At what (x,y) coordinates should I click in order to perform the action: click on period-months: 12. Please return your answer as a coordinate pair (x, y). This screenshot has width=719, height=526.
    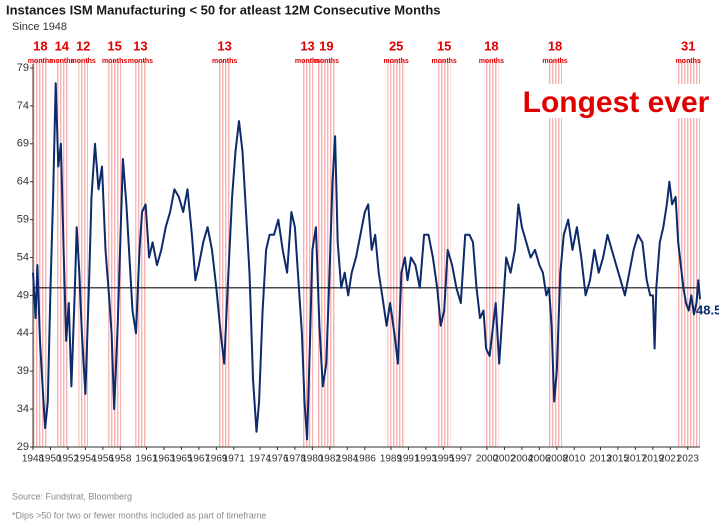
    Looking at the image, I should click on (83, 45).